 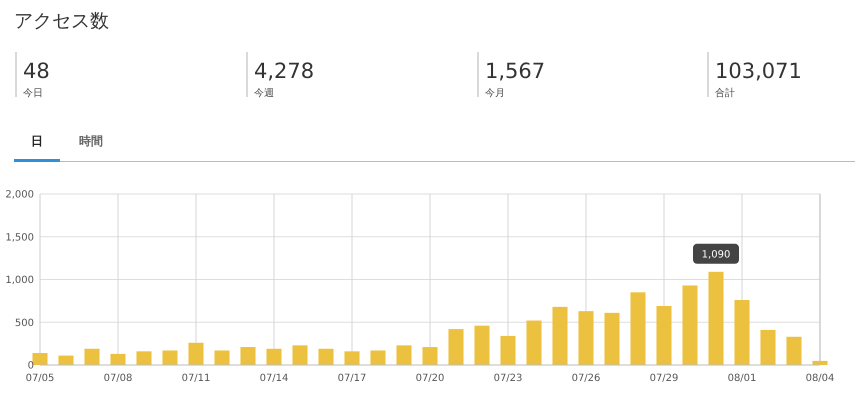 What do you see at coordinates (37, 141) in the screenshot?
I see `text: 日` at bounding box center [37, 141].